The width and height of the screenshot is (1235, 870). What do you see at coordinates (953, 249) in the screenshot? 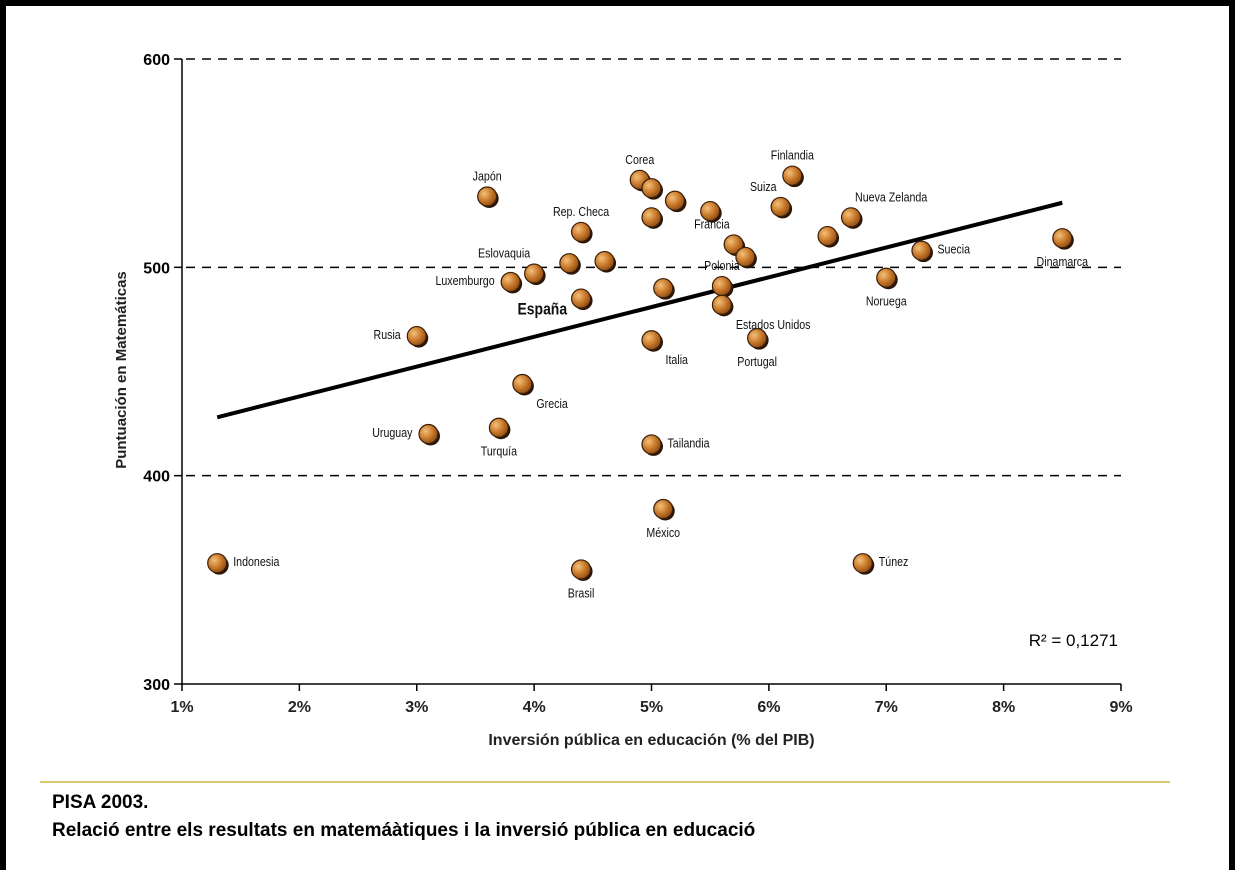
I see `point-label: Suecia` at bounding box center [953, 249].